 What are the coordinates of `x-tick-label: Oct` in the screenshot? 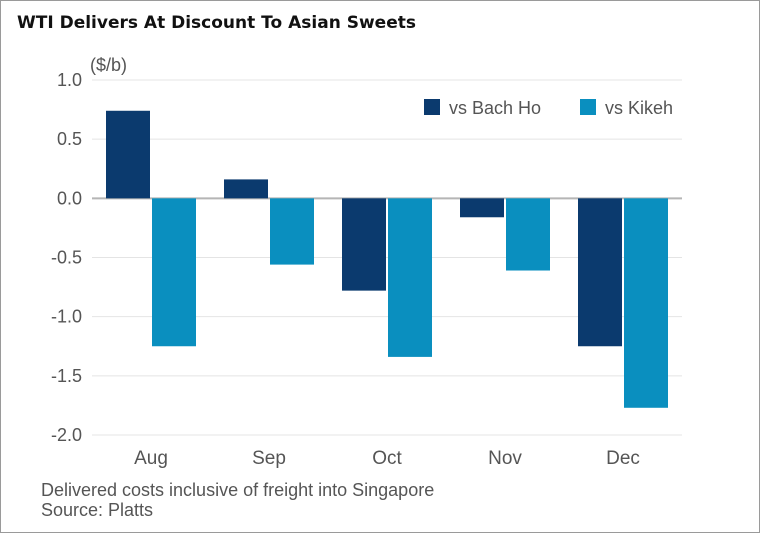 It's located at (387, 458).